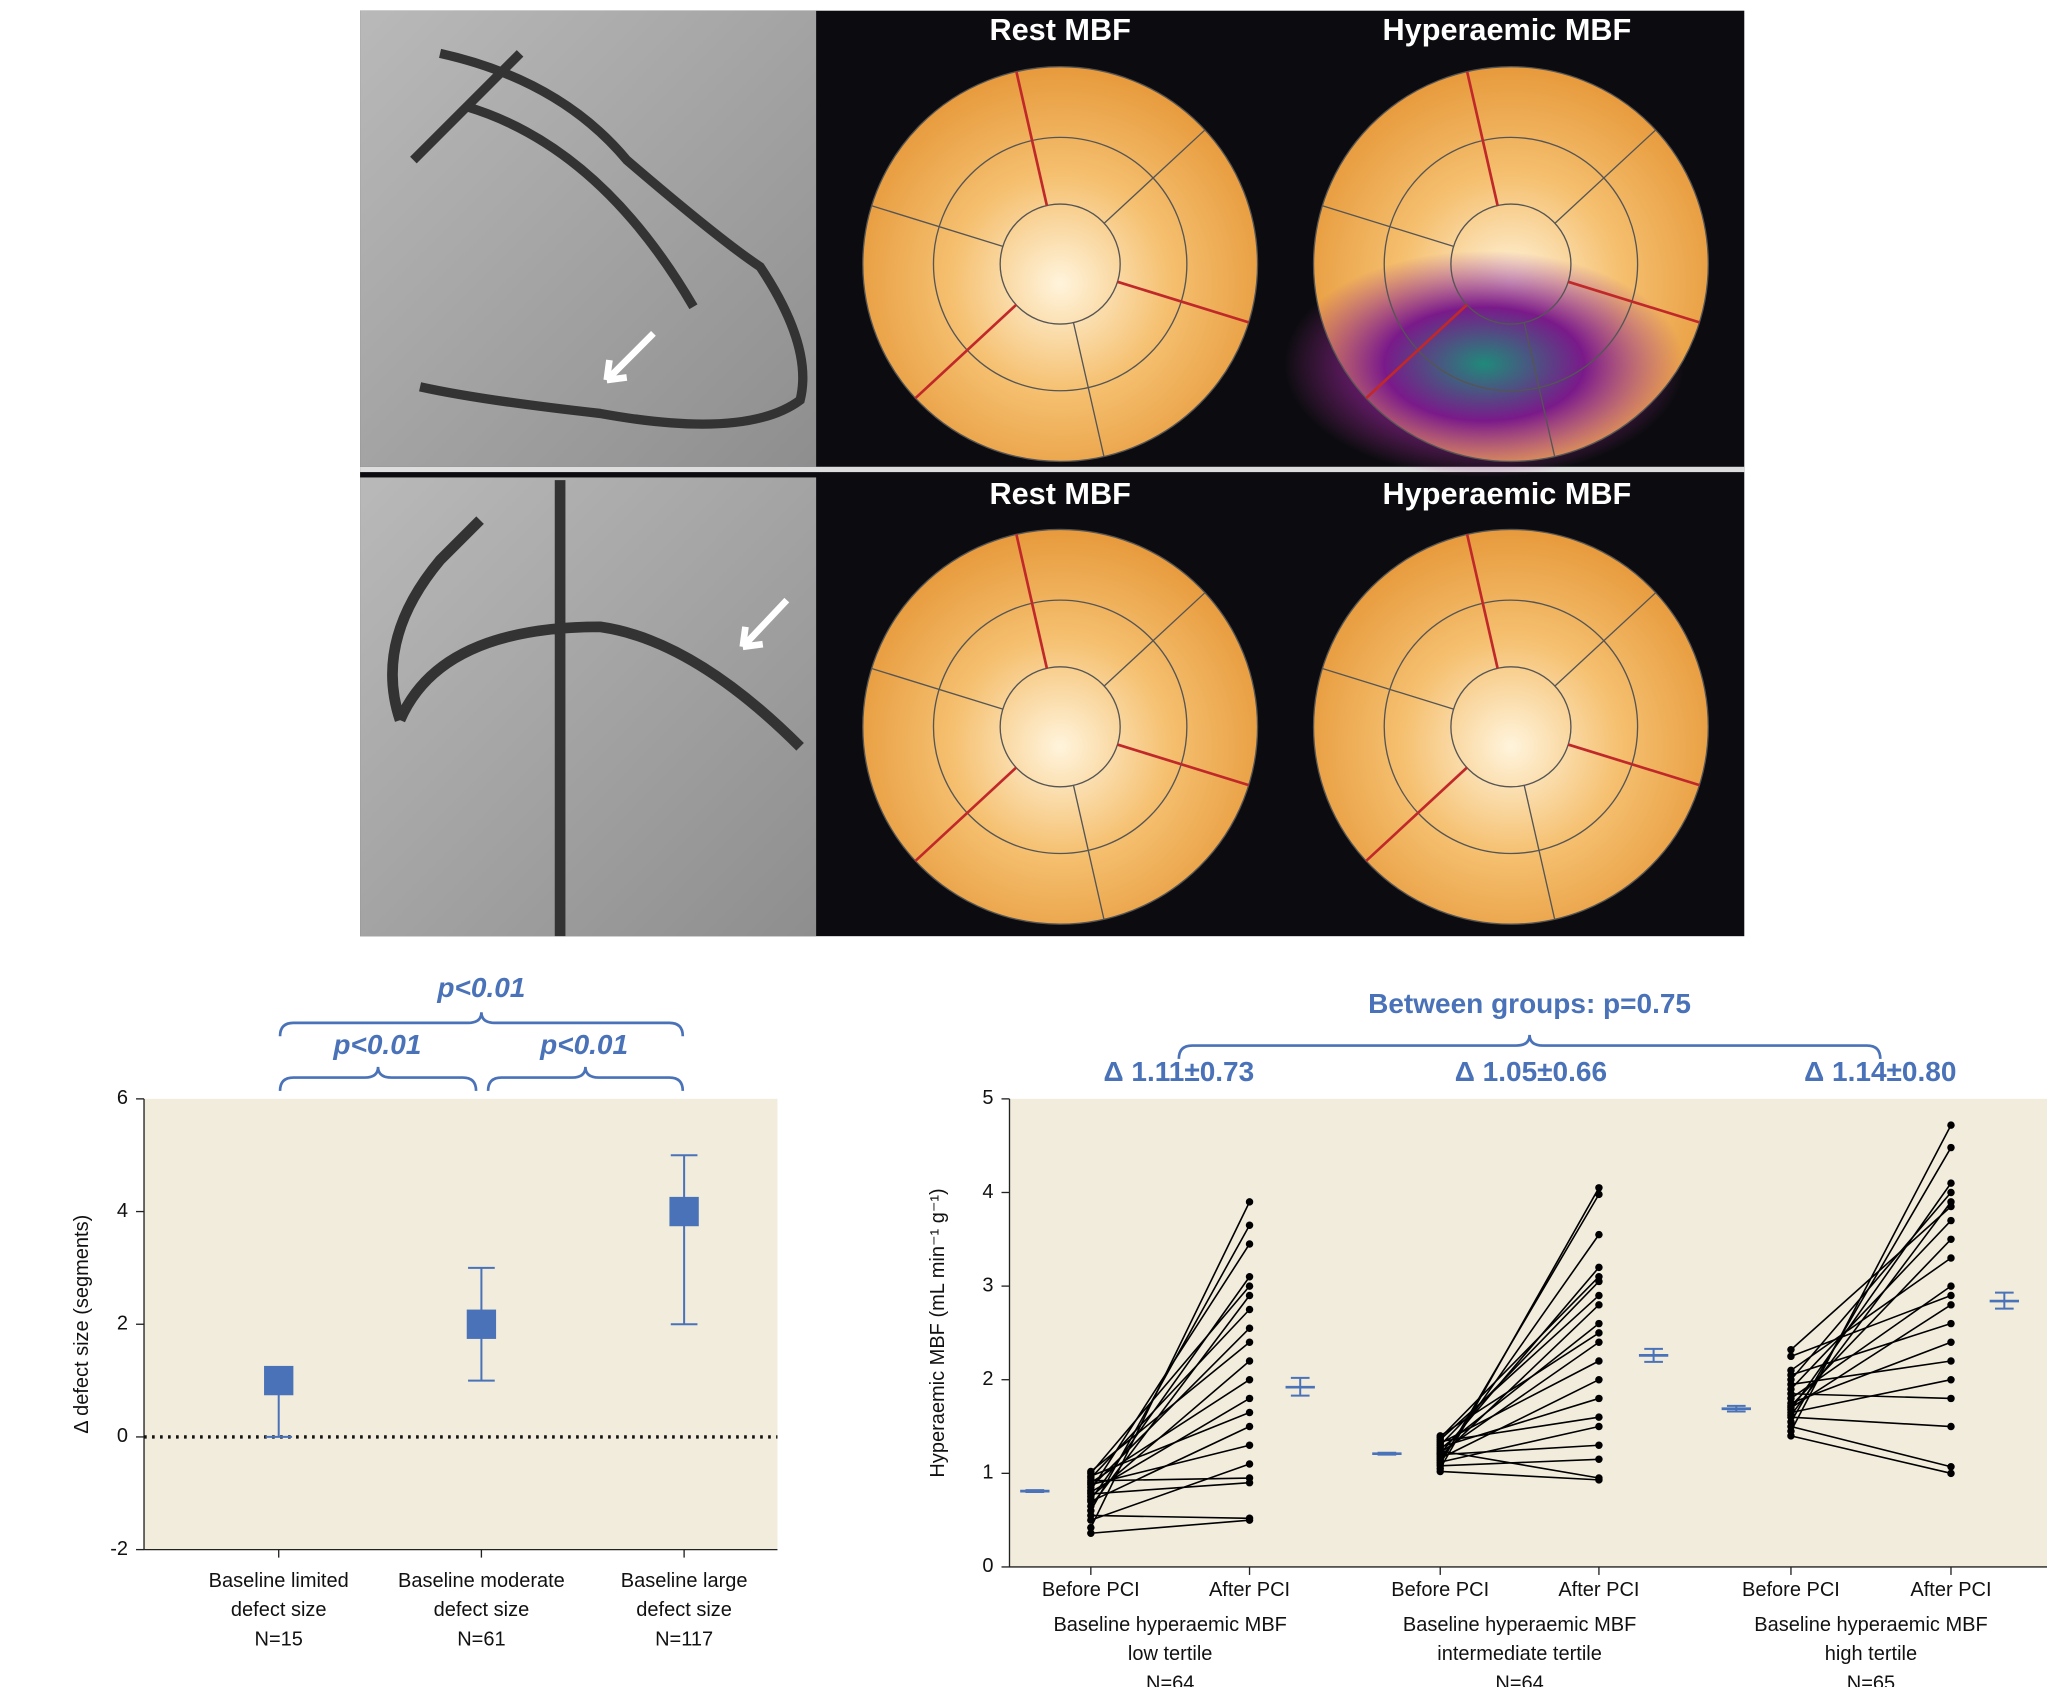  What do you see at coordinates (1529, 1003) in the screenshot?
I see `p-value: Between groups: p=0.75` at bounding box center [1529, 1003].